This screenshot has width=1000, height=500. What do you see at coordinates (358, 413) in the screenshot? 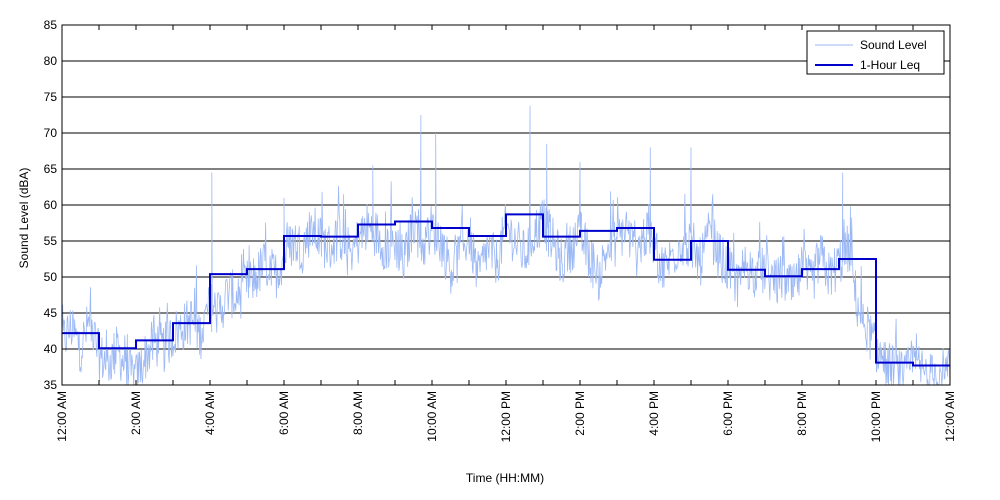
I see `x-tick-label: 8:00 AM` at bounding box center [358, 413].